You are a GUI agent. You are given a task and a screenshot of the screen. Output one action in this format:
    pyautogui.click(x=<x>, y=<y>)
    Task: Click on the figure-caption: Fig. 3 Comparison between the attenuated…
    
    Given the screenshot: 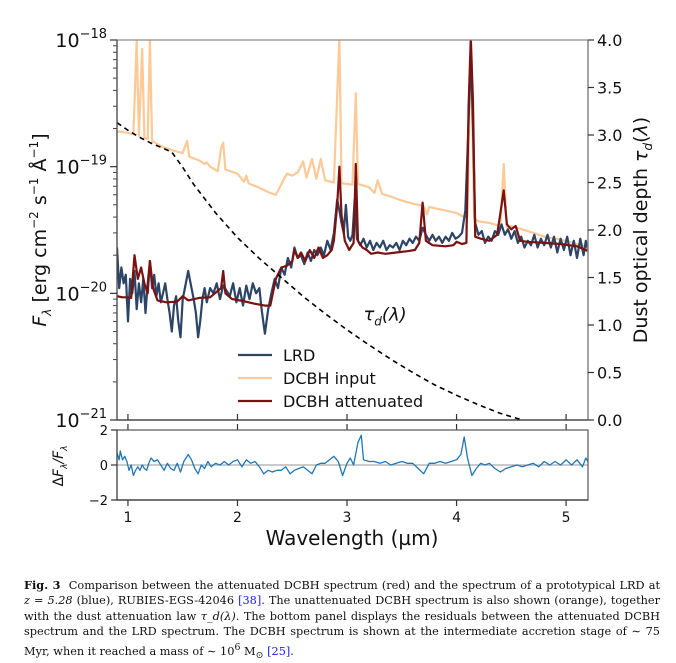 What is the action you would take?
    pyautogui.click(x=342, y=620)
    